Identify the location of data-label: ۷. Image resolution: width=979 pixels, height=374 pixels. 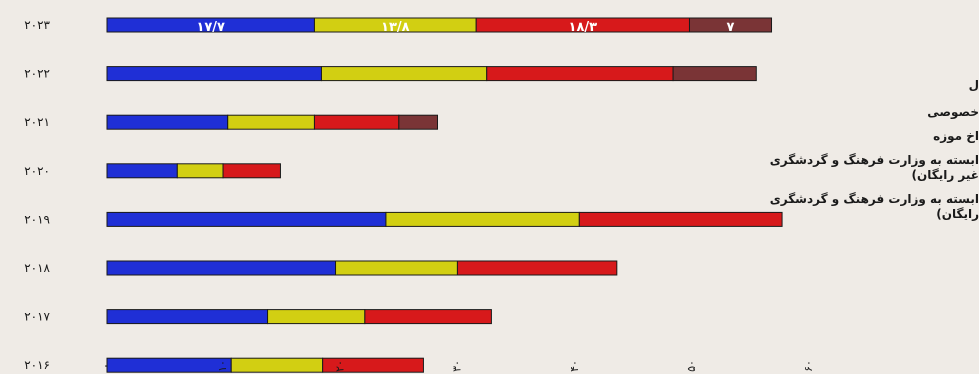
(731, 27).